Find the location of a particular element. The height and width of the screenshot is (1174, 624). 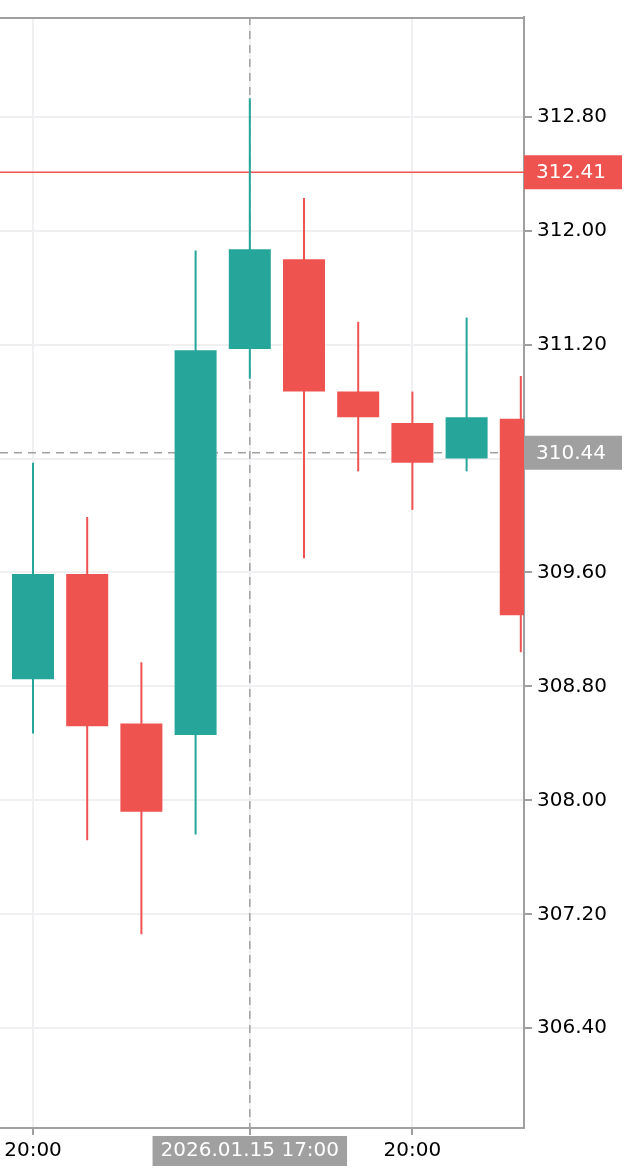

ref-line-label: 312.41 is located at coordinates (571, 171).